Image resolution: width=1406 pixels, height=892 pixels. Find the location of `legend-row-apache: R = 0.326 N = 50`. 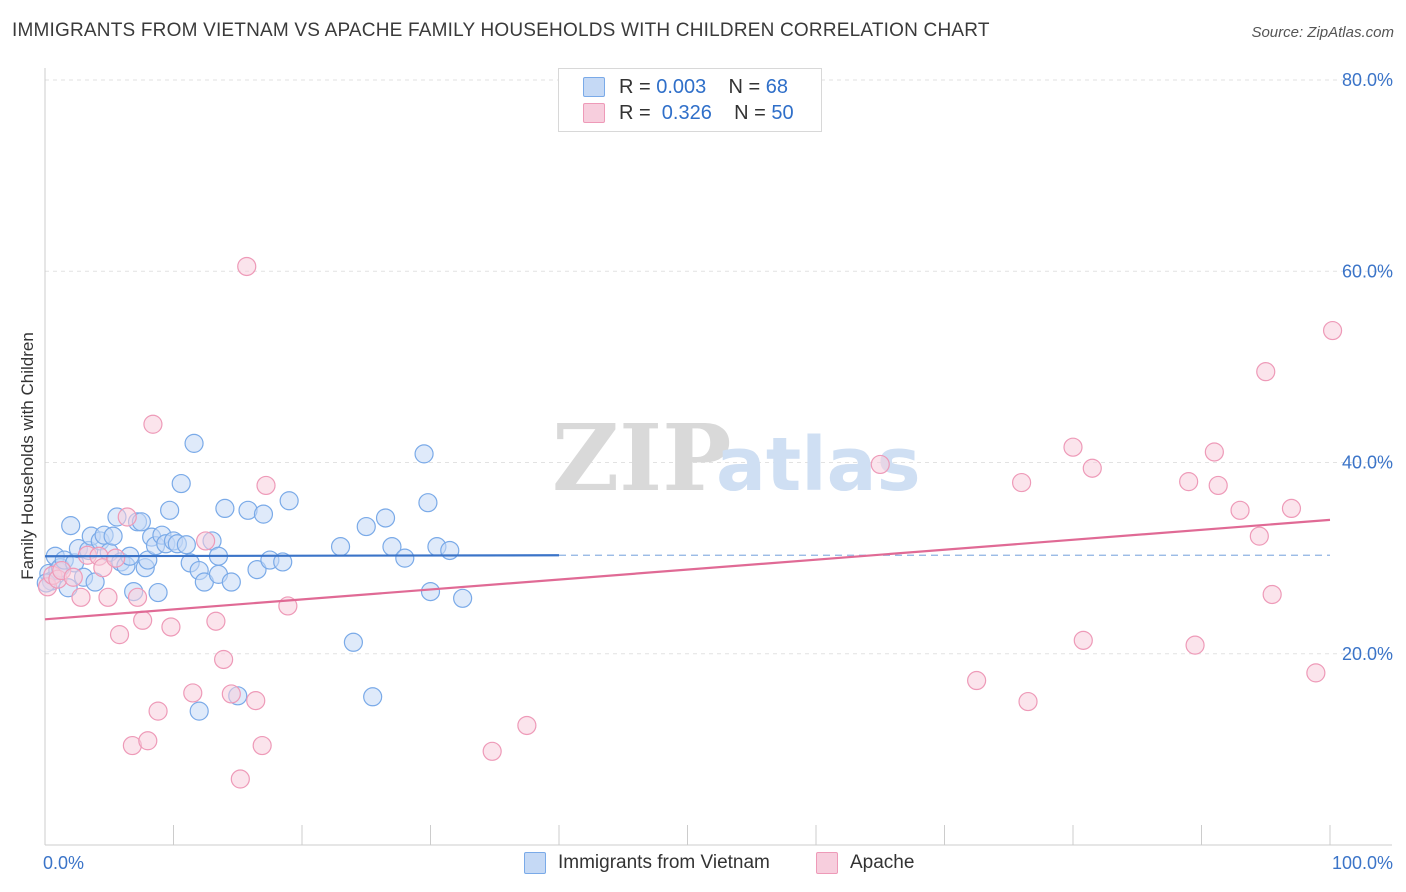

legend-row-apache: R = 0.326 N = 50 is located at coordinates (688, 113).